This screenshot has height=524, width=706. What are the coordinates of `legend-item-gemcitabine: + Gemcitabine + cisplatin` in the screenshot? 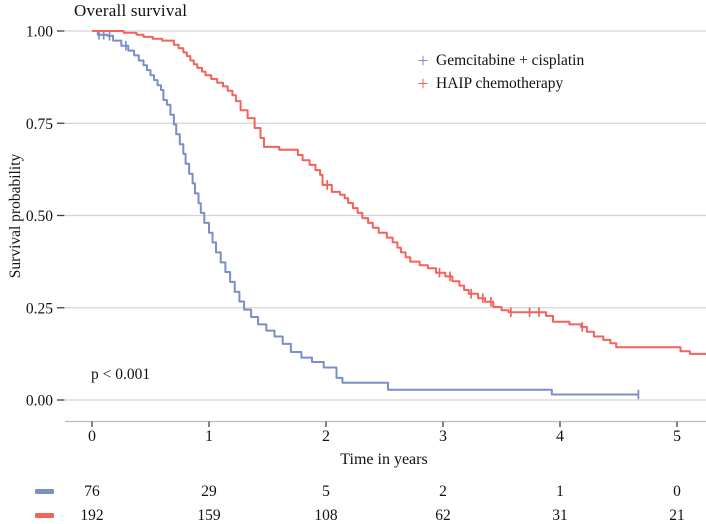 It's located at (497, 60).